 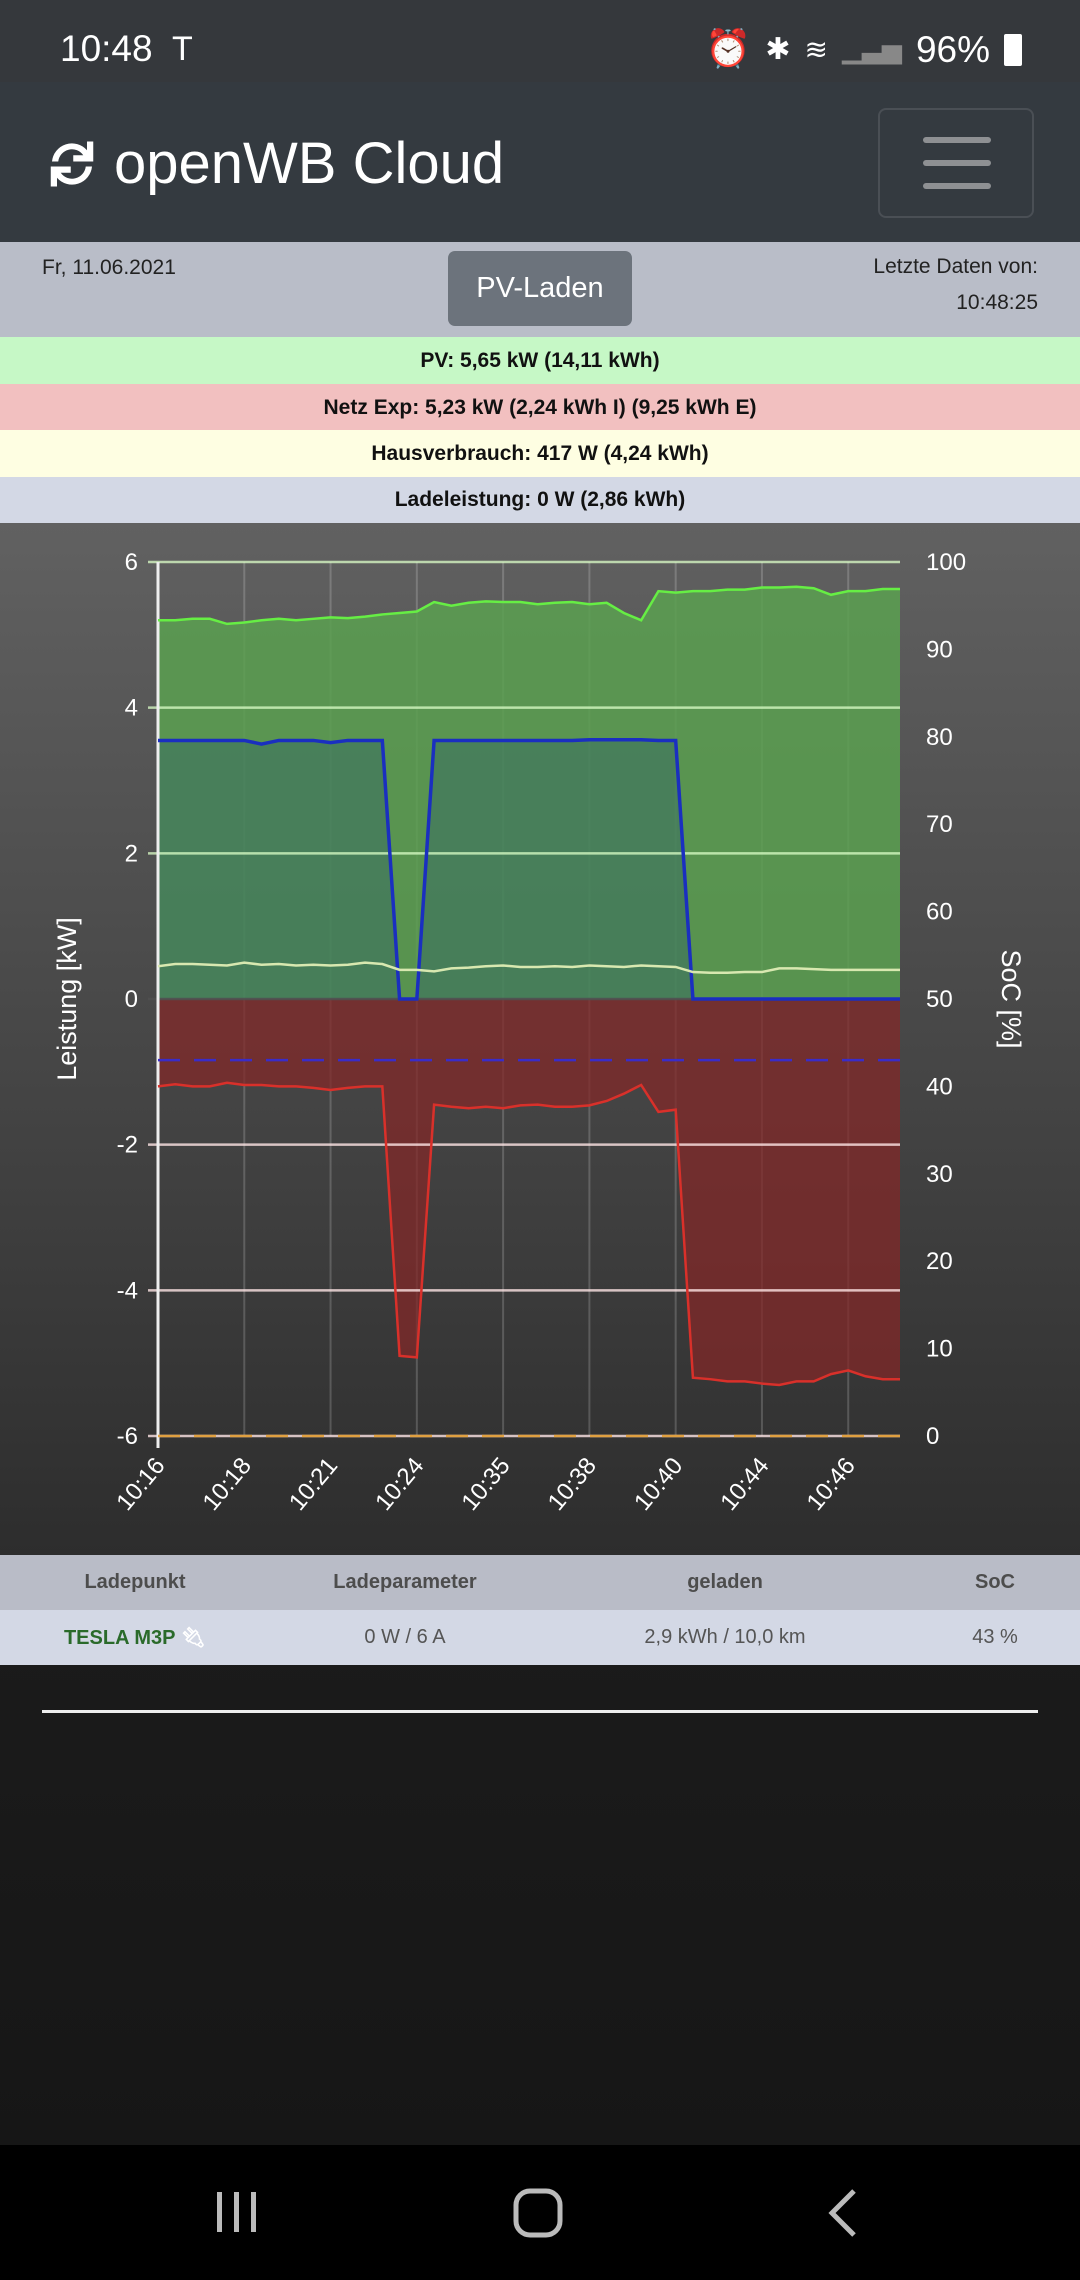 I want to click on charge-mode-button: PV-Laden, so click(x=540, y=288).